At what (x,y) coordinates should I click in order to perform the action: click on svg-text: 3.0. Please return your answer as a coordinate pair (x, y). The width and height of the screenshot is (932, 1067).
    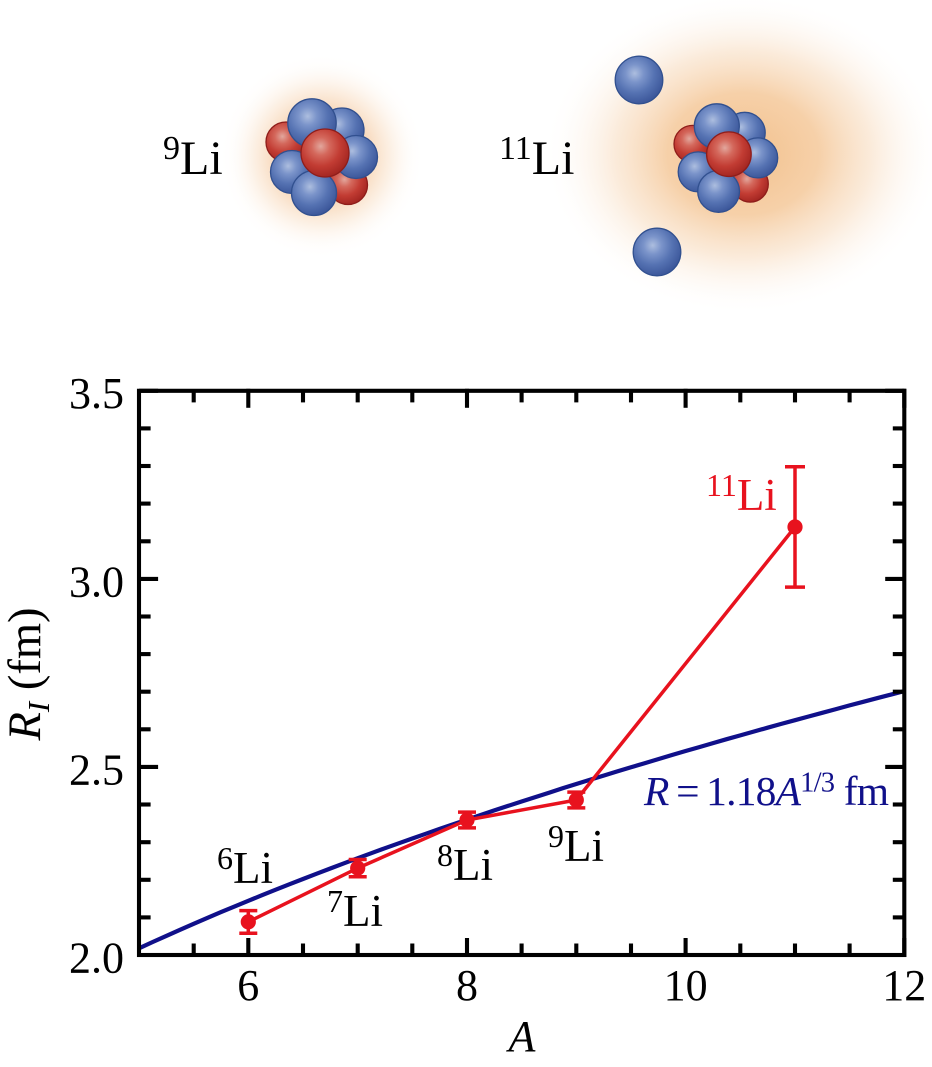
    Looking at the image, I should click on (96, 581).